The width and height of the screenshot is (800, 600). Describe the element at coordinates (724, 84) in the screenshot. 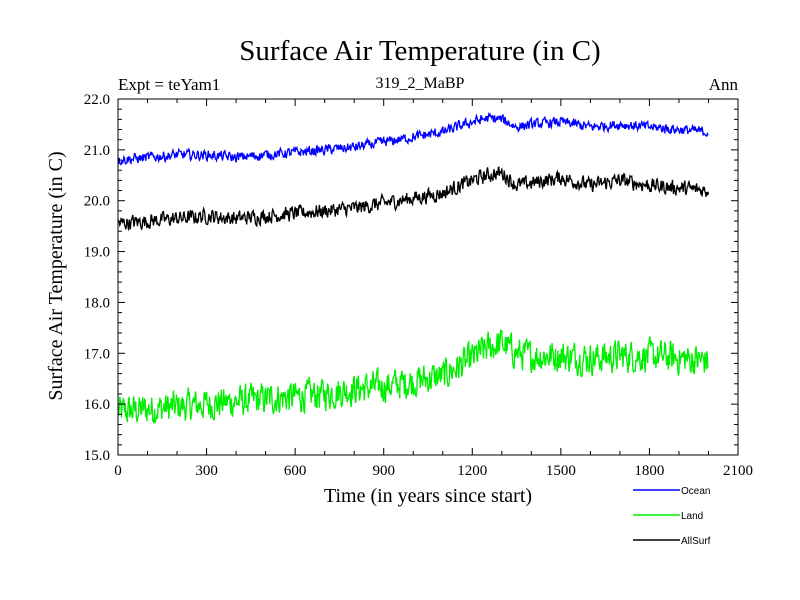

I see `period-label: Ann` at that location.